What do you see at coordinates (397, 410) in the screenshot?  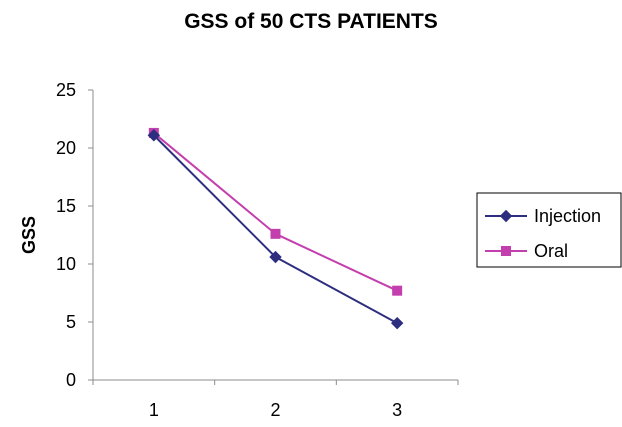 I see `x-tick-label: 3` at bounding box center [397, 410].